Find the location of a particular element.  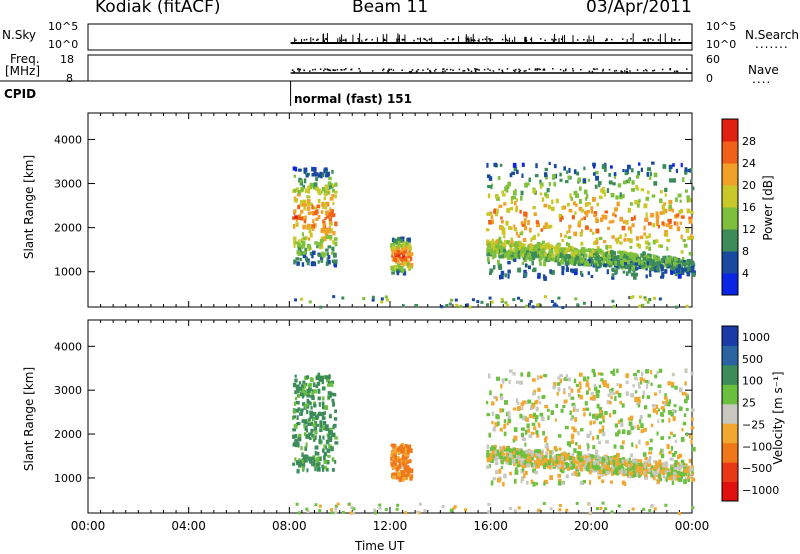

velocity-ytick-label: 2000 is located at coordinates (68, 434).